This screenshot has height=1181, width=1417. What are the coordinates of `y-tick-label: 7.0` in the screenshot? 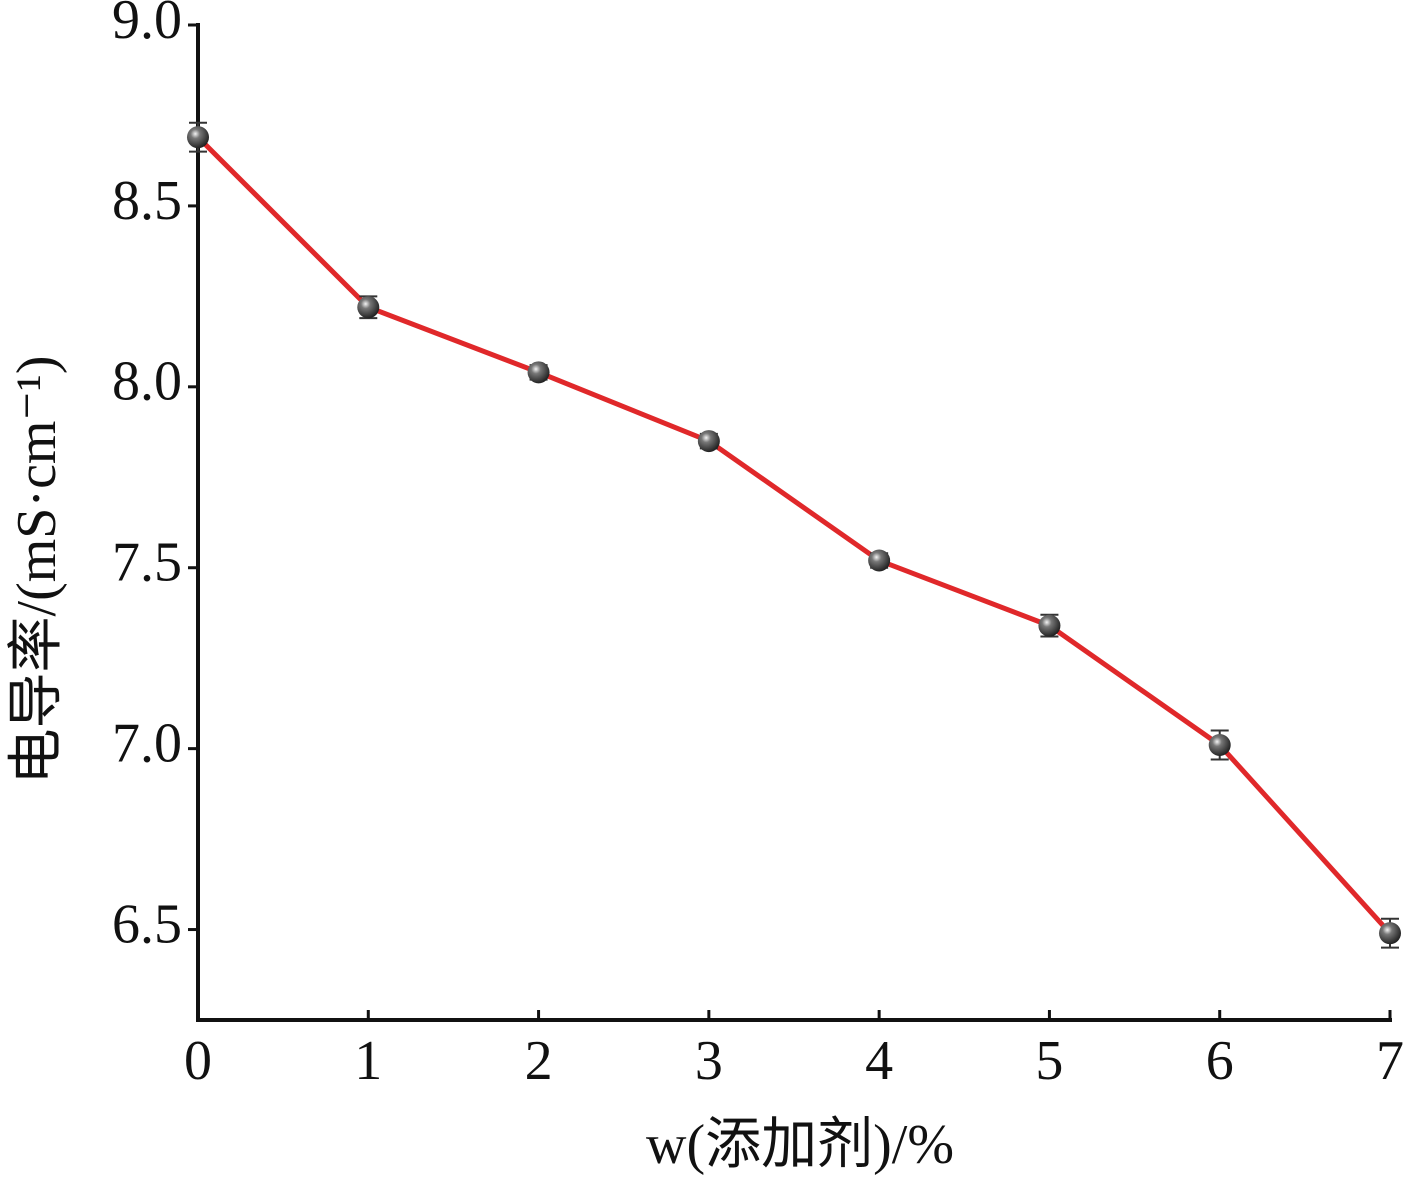 It's located at (147, 743).